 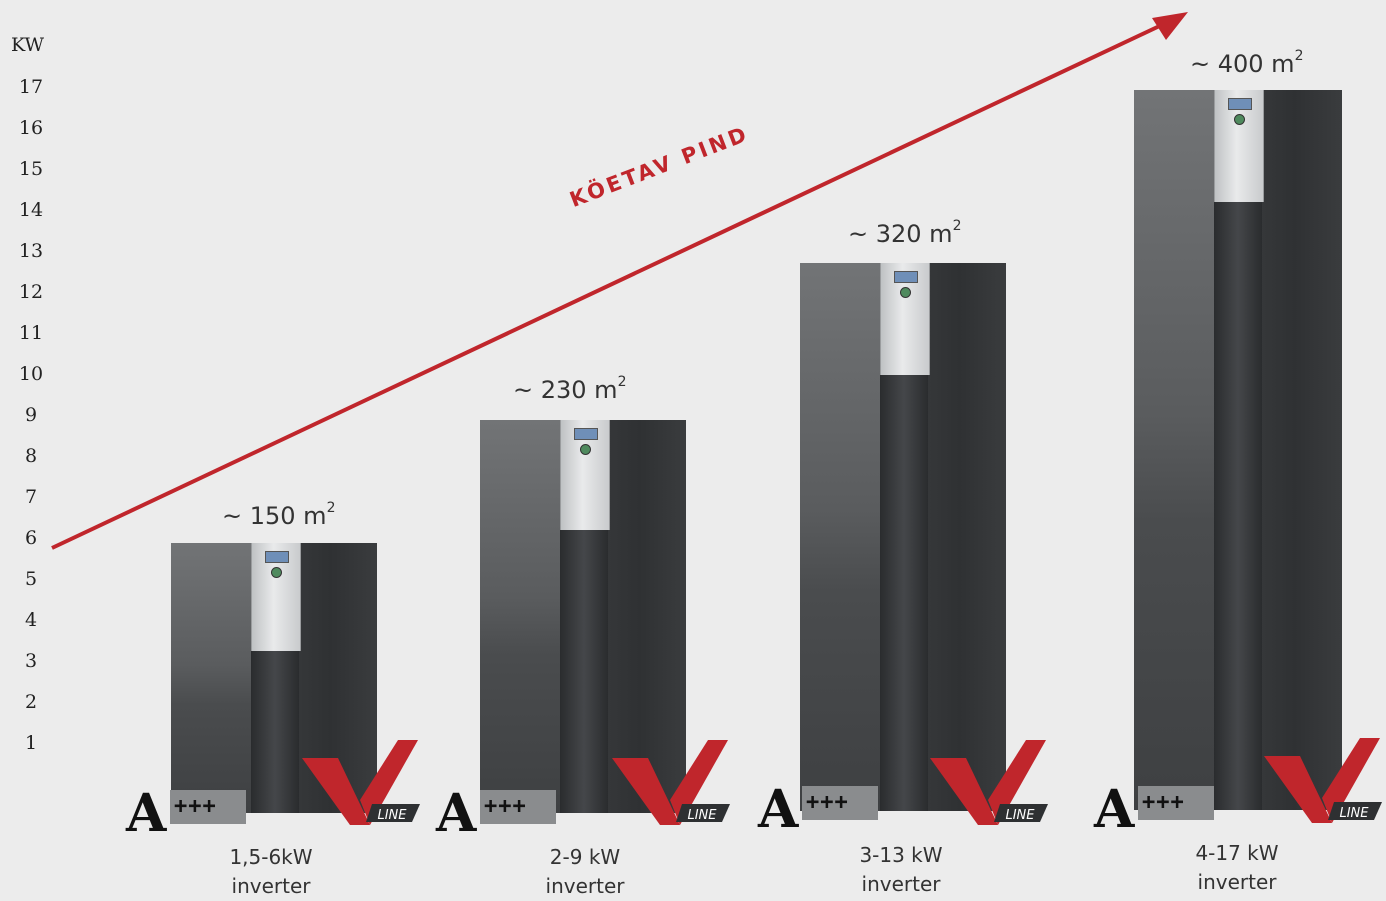 I want to click on axis-tick: 4, so click(x=31, y=620).